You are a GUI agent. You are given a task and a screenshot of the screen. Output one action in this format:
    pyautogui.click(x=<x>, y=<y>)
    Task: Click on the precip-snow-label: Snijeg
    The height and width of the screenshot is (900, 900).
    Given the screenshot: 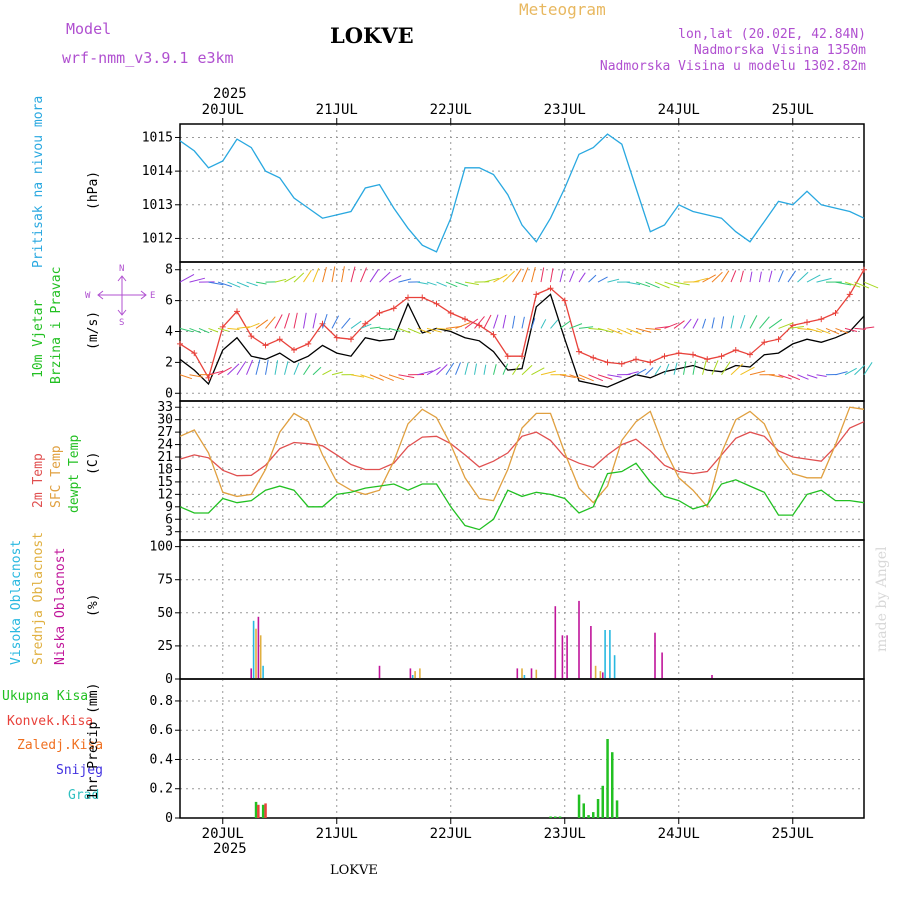 What is the action you would take?
    pyautogui.click(x=79, y=770)
    